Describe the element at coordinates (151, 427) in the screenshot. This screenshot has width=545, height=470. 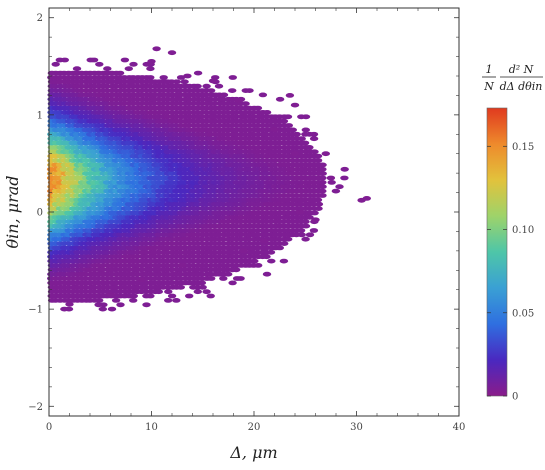
I see `x-tick-label: 10` at that location.